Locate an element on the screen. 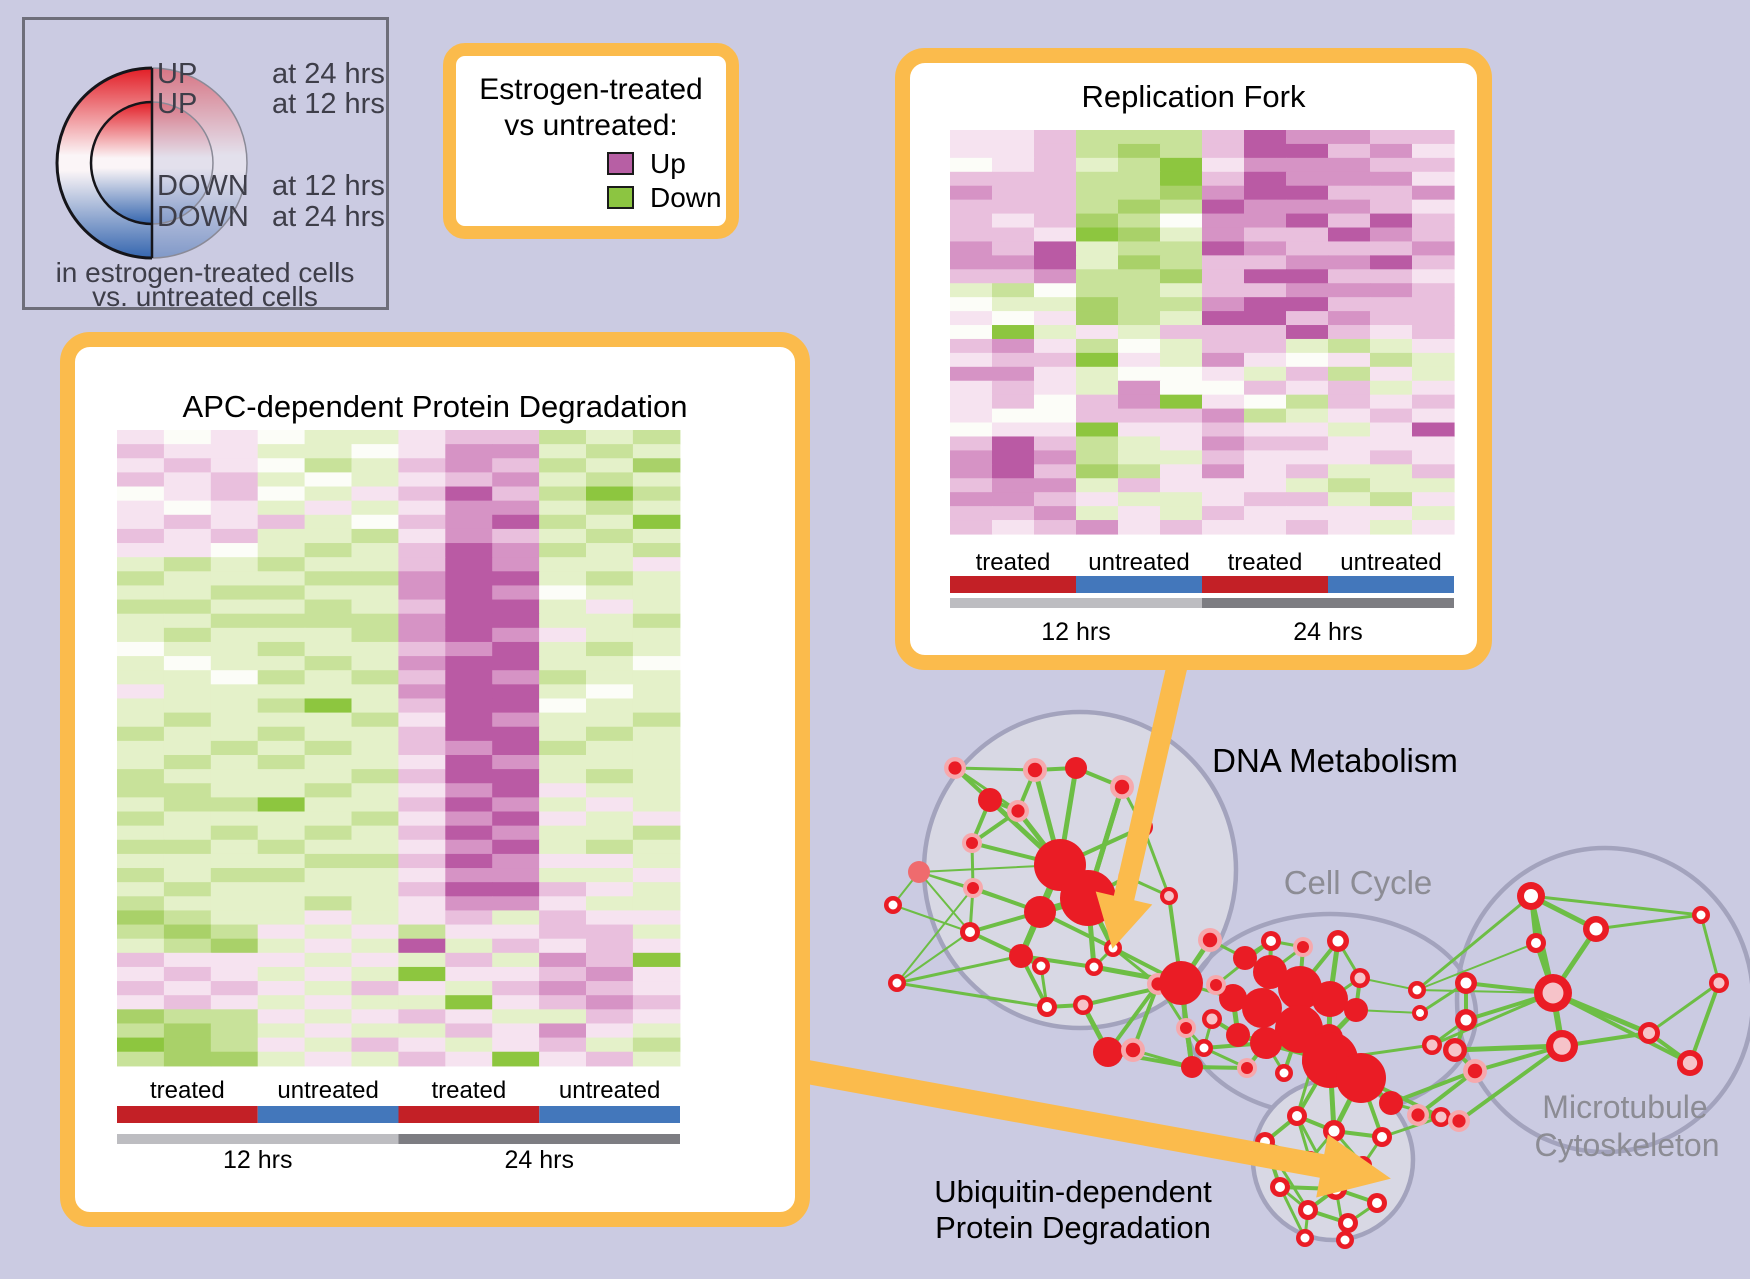 Image resolution: width=1750 pixels, height=1279 pixels. cluster-label: Protein Degradation is located at coordinates (1073, 1227).